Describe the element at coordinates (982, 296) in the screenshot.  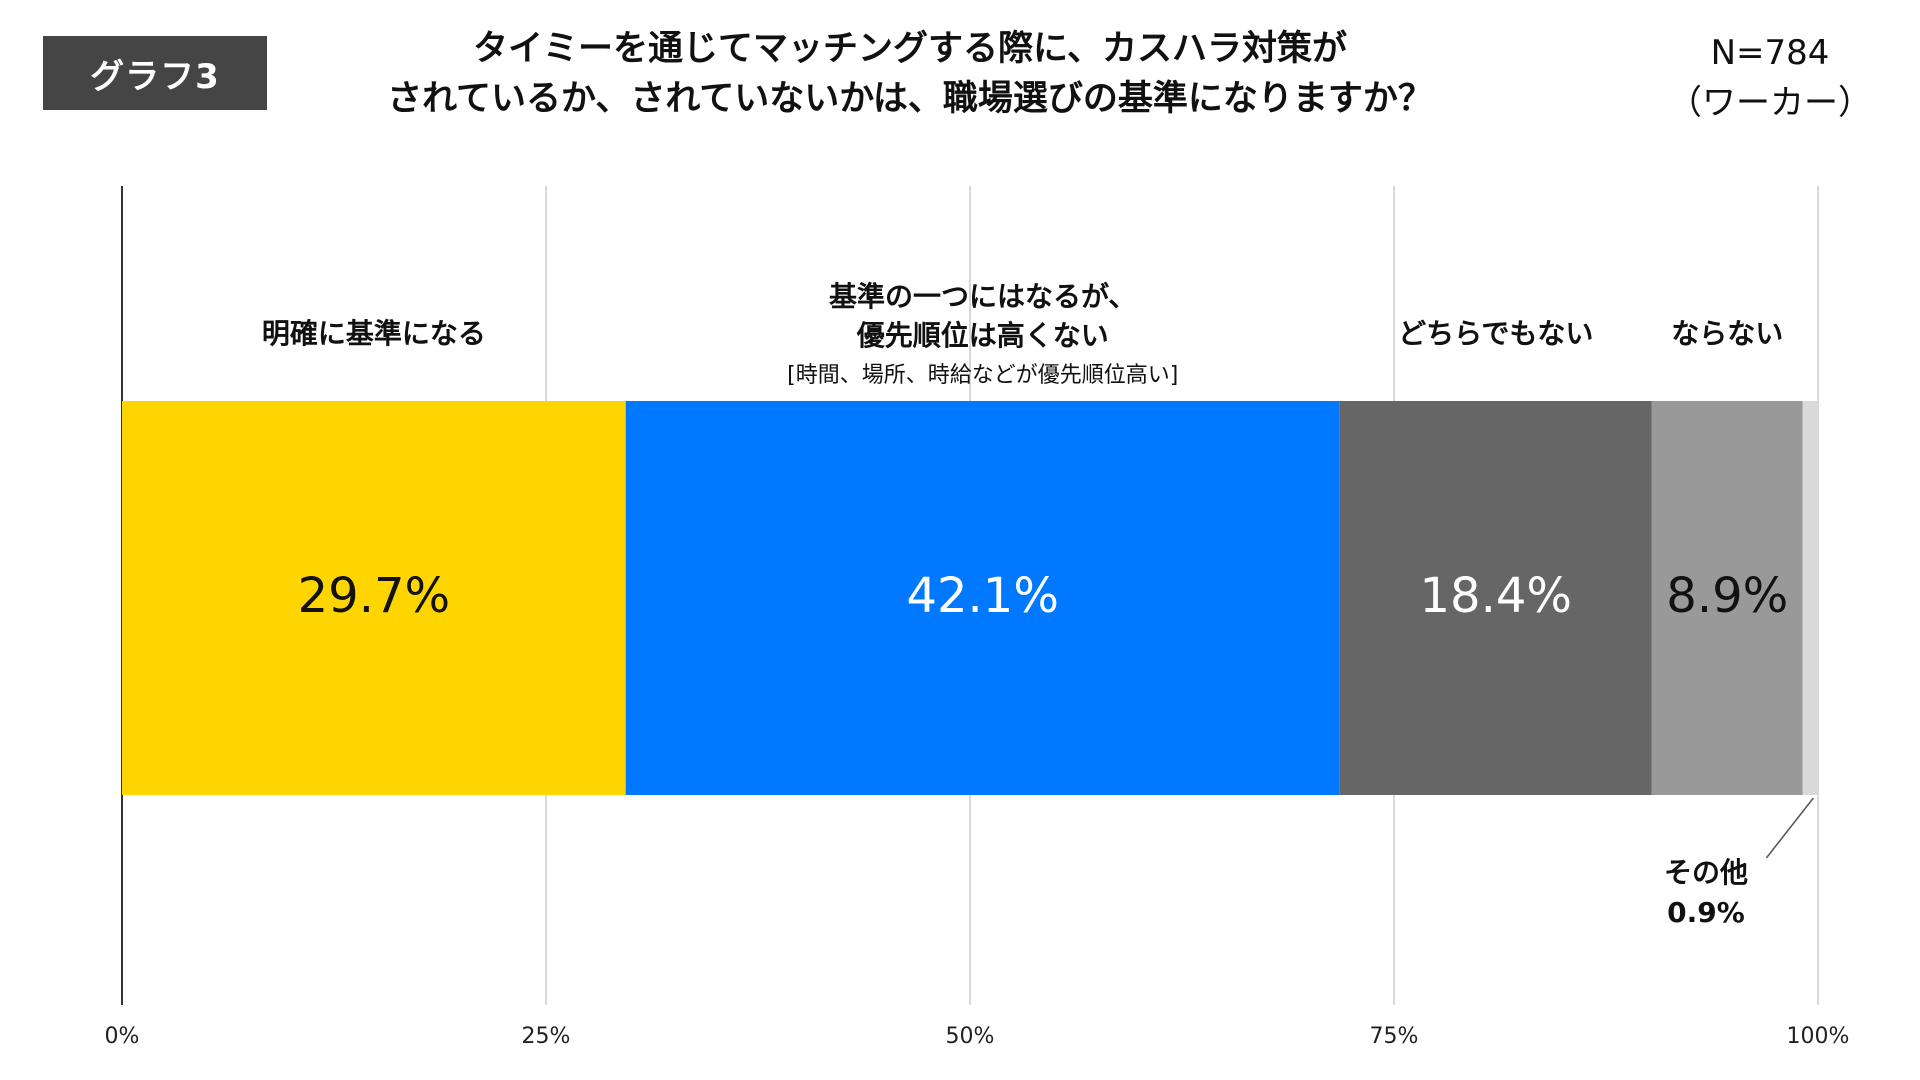
I see `segment-label-1-line-1: 基準の一つにはなるが、` at that location.